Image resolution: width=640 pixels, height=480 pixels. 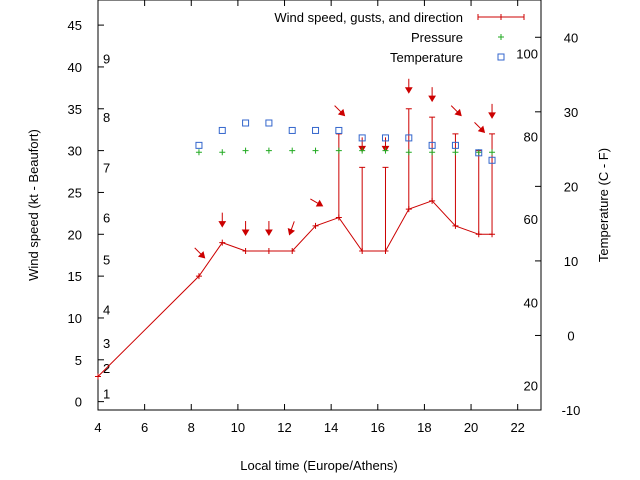 What do you see at coordinates (106, 117) in the screenshot?
I see `beaufort-label: 8` at bounding box center [106, 117].